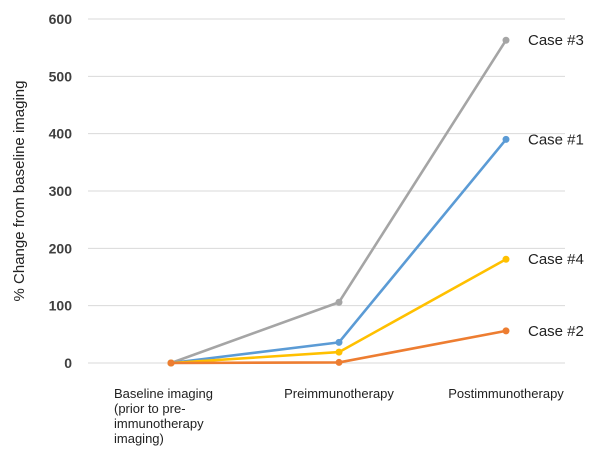 The image size is (593, 451). What do you see at coordinates (339, 393) in the screenshot?
I see `x-tick-label: Preimmunotherapy` at bounding box center [339, 393].